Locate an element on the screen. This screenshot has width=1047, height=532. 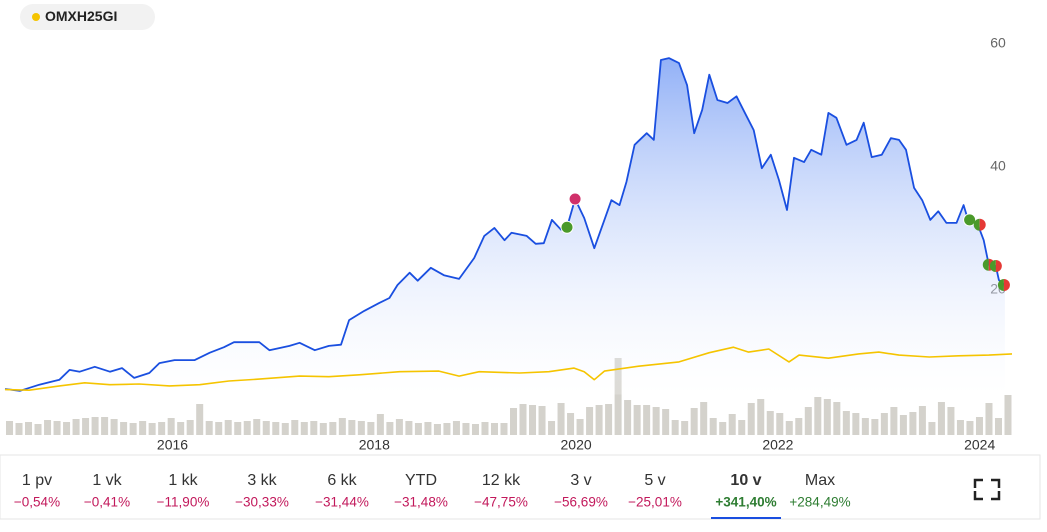
range-button: 1 pv −0,54% is located at coordinates (37, 490).